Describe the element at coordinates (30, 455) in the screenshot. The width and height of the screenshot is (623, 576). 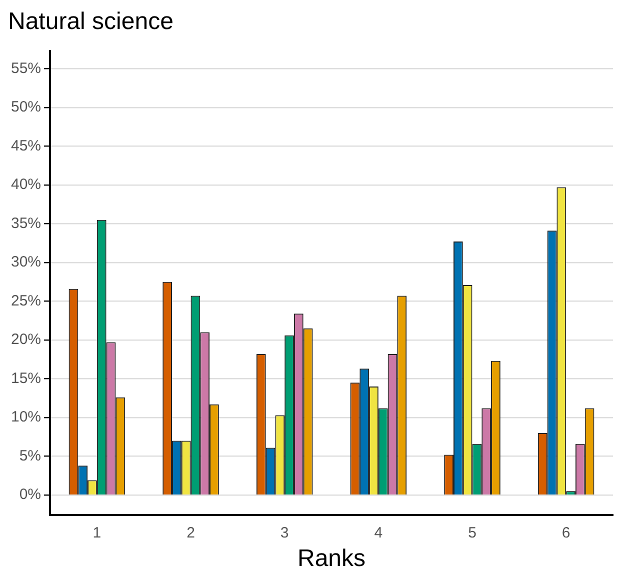
I see `y-tick-label: 5%` at that location.